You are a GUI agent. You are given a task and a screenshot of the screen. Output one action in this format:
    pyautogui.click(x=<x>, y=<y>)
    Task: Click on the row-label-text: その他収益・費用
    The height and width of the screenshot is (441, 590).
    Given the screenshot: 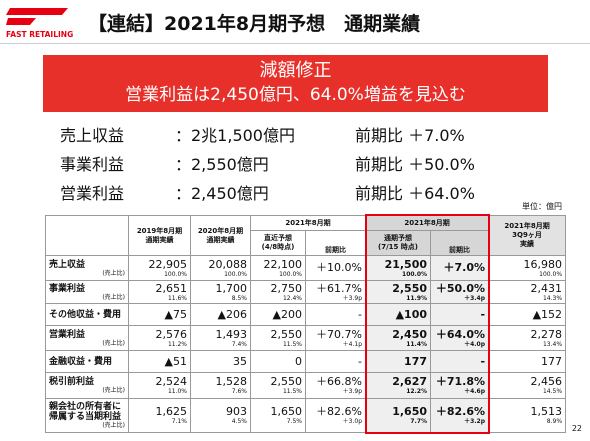 What is the action you would take?
    pyautogui.click(x=85, y=314)
    